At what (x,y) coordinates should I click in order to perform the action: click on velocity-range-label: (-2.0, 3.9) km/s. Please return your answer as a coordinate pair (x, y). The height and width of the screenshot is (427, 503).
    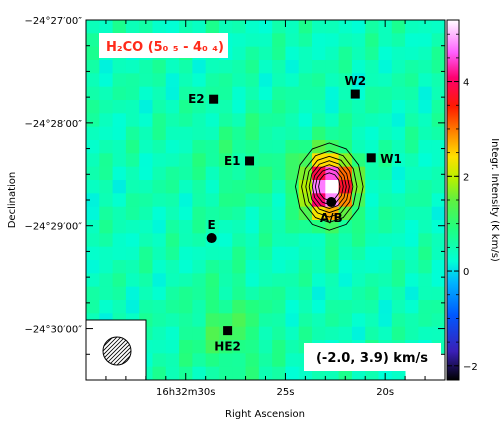
    Looking at the image, I should click on (372, 358).